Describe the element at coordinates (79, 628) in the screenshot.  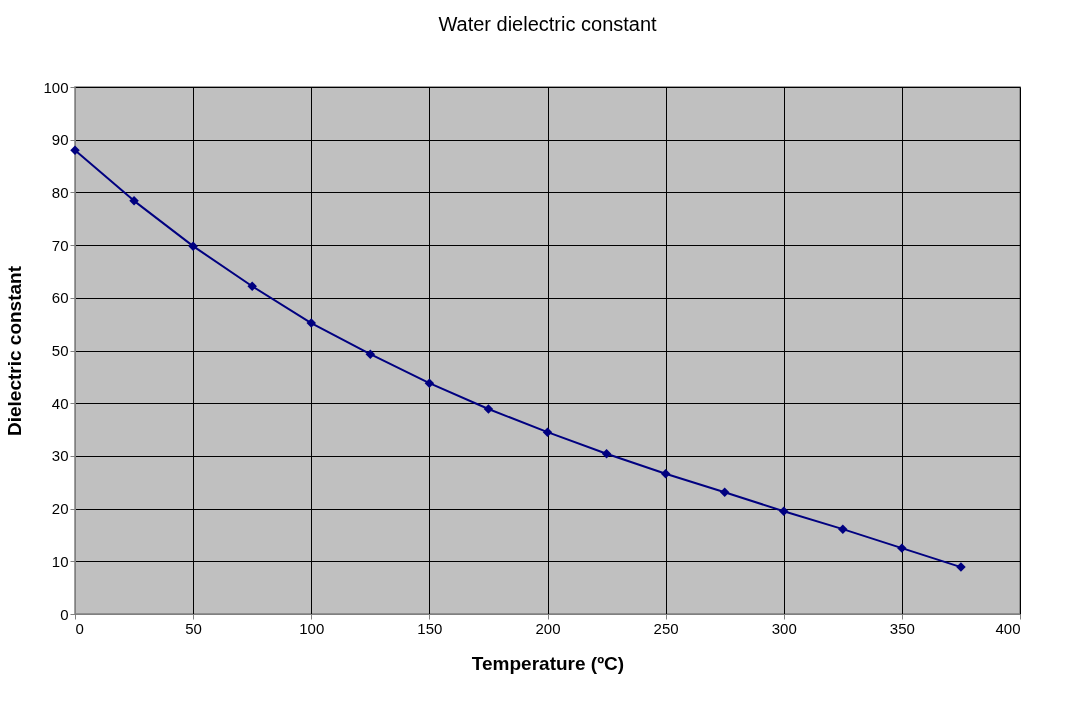
I see `x-tick-label: 0` at that location.